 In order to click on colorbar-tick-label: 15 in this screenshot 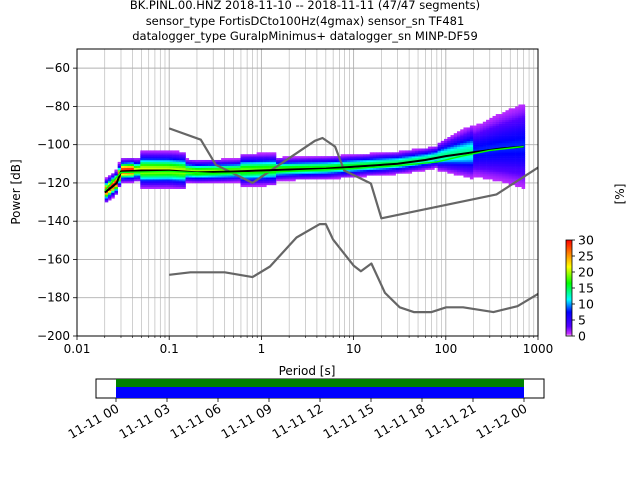, I will do `click(586, 288)`.